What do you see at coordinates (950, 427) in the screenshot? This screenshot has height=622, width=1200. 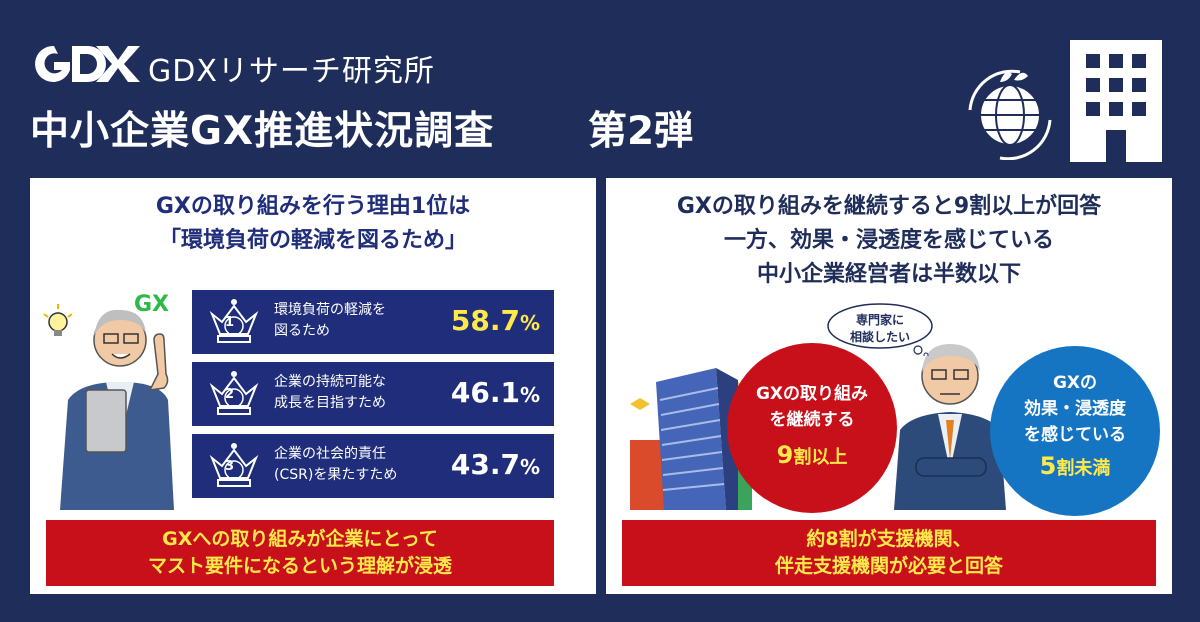 I see `thinking-executive-illustration` at bounding box center [950, 427].